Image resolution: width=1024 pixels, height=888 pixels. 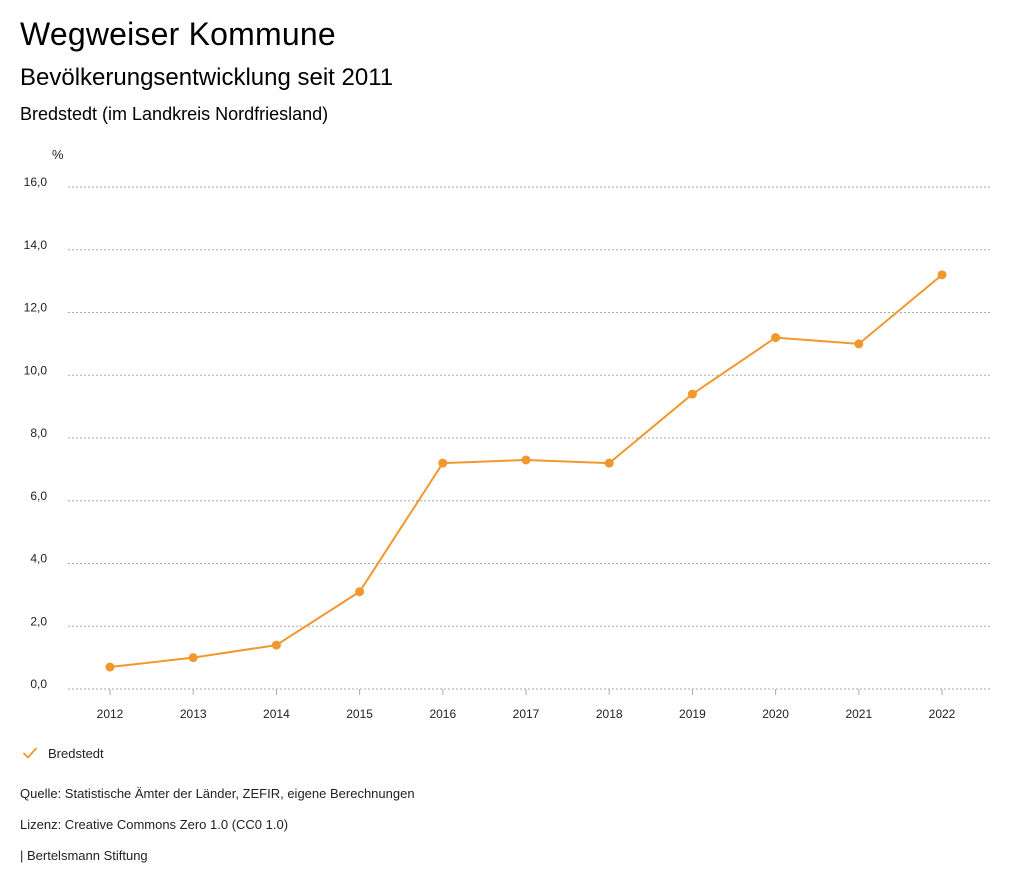 What do you see at coordinates (359, 714) in the screenshot?
I see `x-tick-label: 2015` at bounding box center [359, 714].